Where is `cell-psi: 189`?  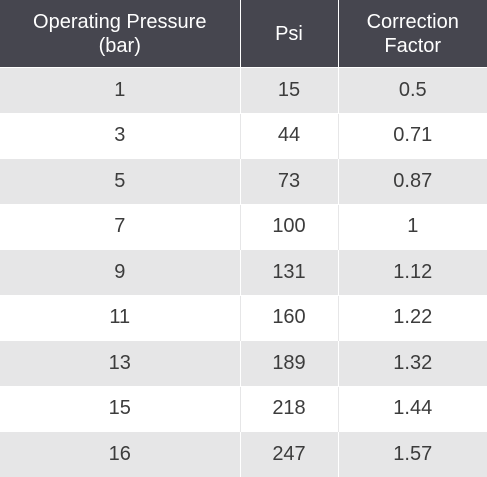 cell-psi: 189 is located at coordinates (289, 363).